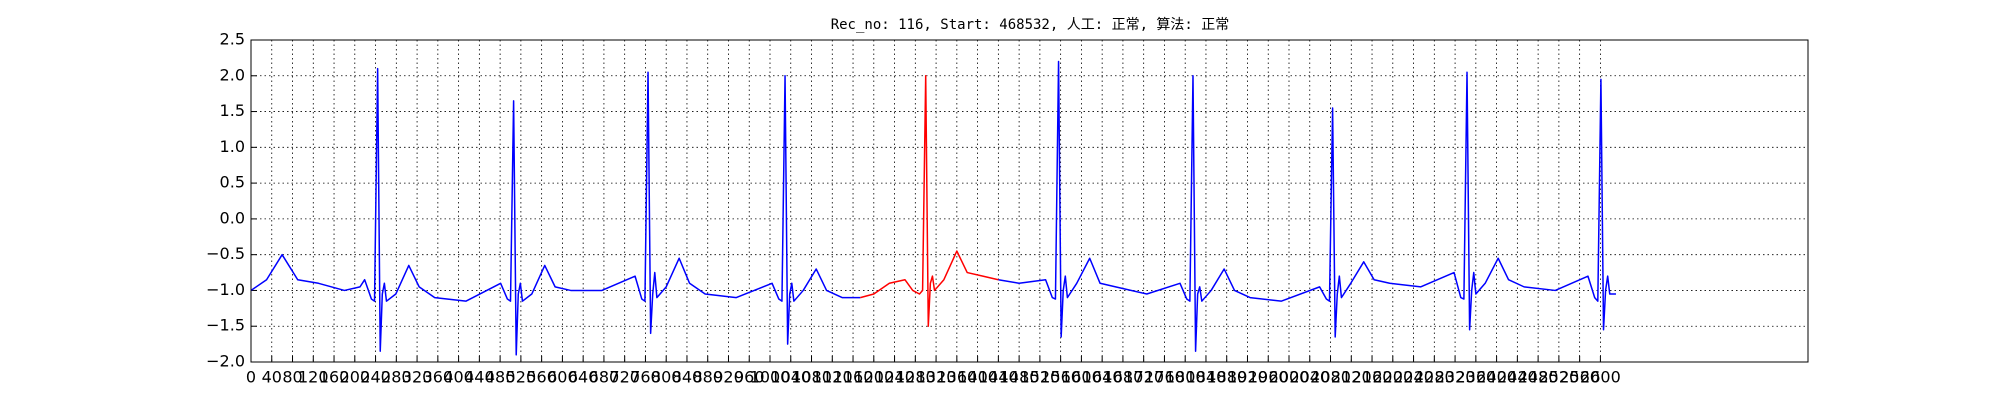  I want to click on x-tick-label: 1440, so click(998, 377).